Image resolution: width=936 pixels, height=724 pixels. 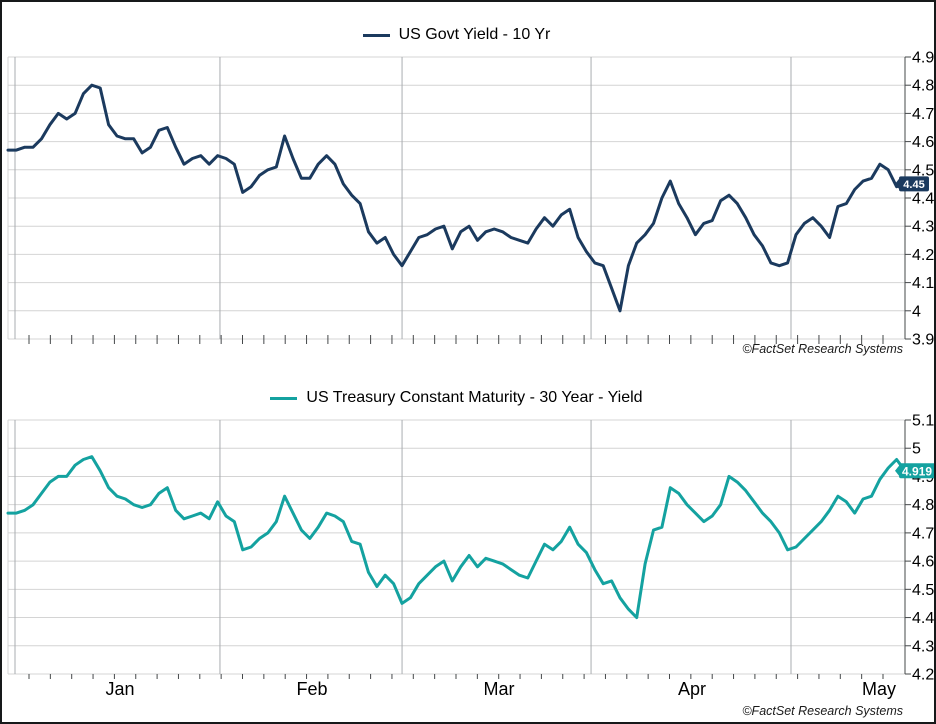 What do you see at coordinates (923, 340) in the screenshot?
I see `y-tick-label: 3.9` at bounding box center [923, 340].